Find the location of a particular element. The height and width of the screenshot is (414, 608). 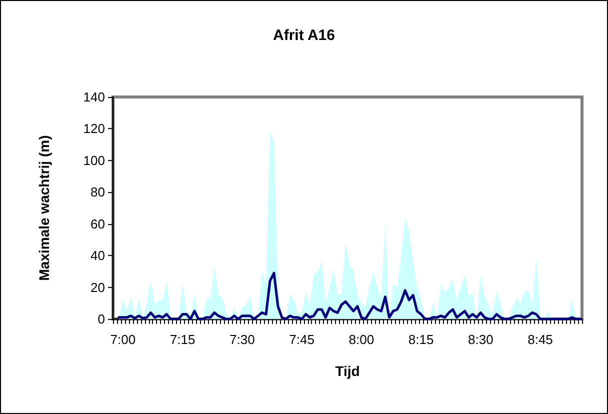

y-tick-label: 120 is located at coordinates (94, 128).